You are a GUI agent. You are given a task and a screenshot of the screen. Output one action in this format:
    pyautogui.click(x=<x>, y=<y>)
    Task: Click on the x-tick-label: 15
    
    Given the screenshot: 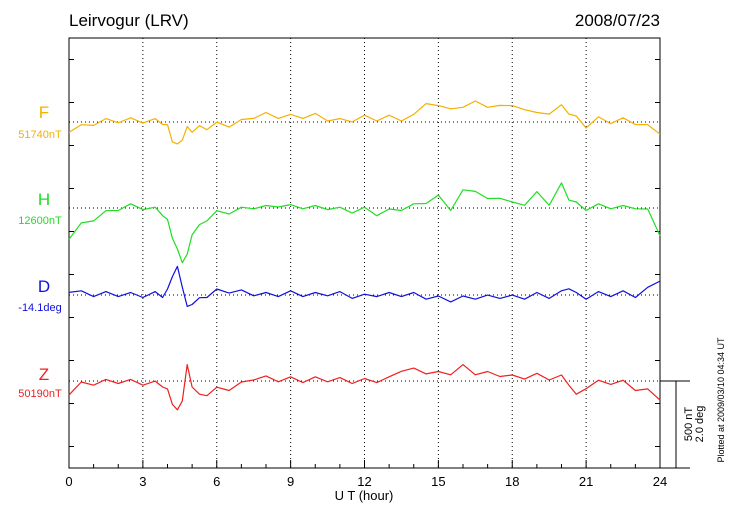 What is the action you would take?
    pyautogui.click(x=438, y=481)
    